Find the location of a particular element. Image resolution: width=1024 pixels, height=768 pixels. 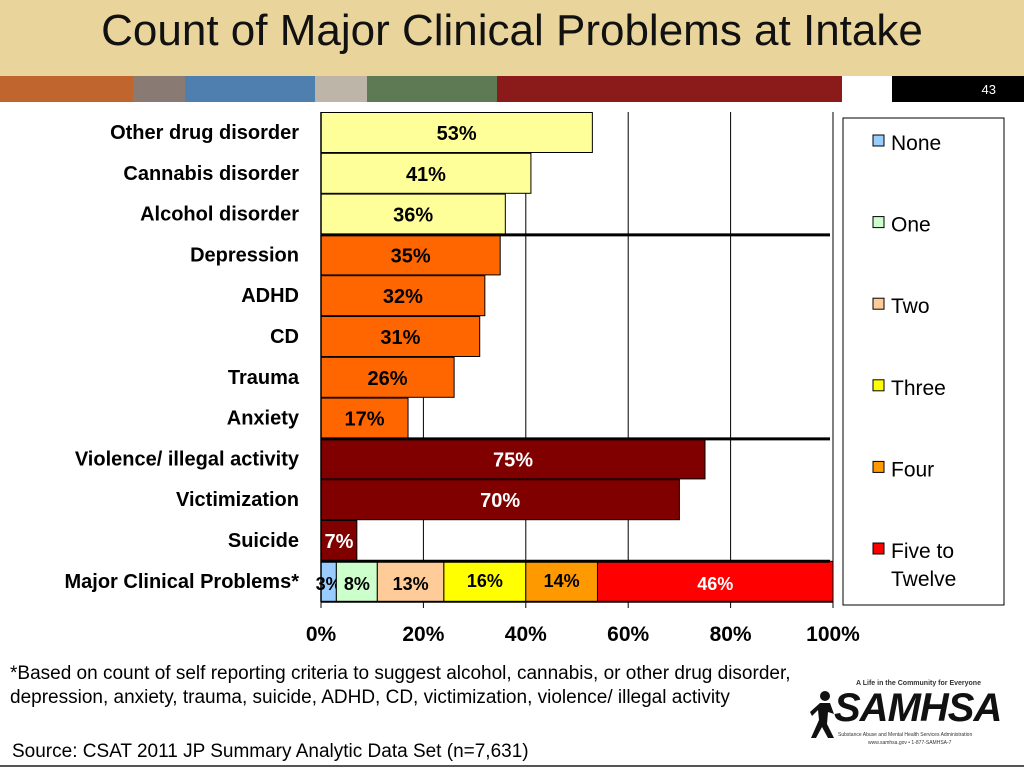

category-label: Anxiety is located at coordinates (263, 419).